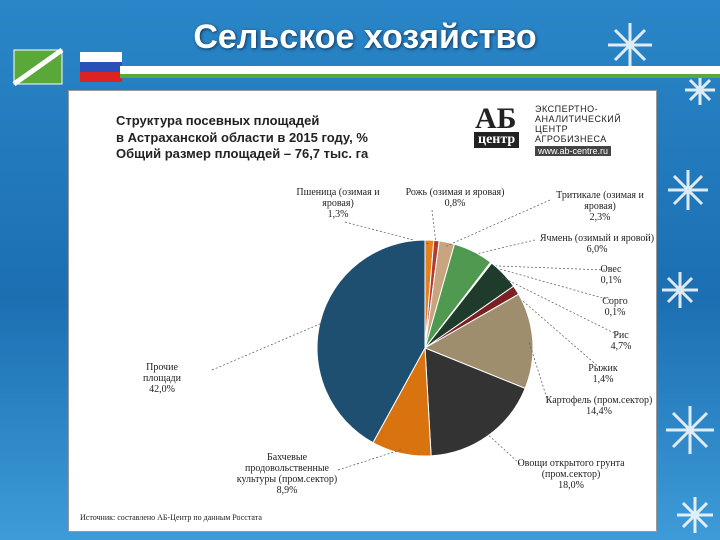 The image size is (720, 540). What do you see at coordinates (242, 153) in the screenshot?
I see `chart-subtitle: Общий размер площадей – 76,7 тыс. га` at bounding box center [242, 153].